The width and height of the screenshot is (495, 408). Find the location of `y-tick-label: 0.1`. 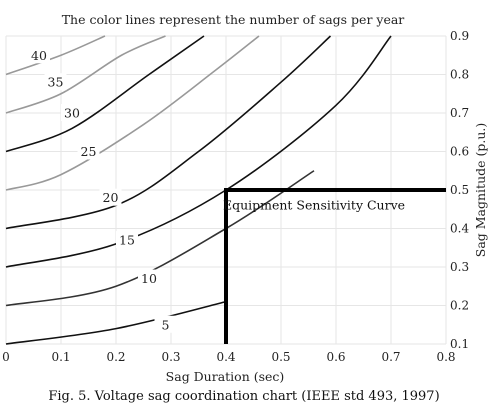

y-tick-label: 0.1 is located at coordinates (459, 344).